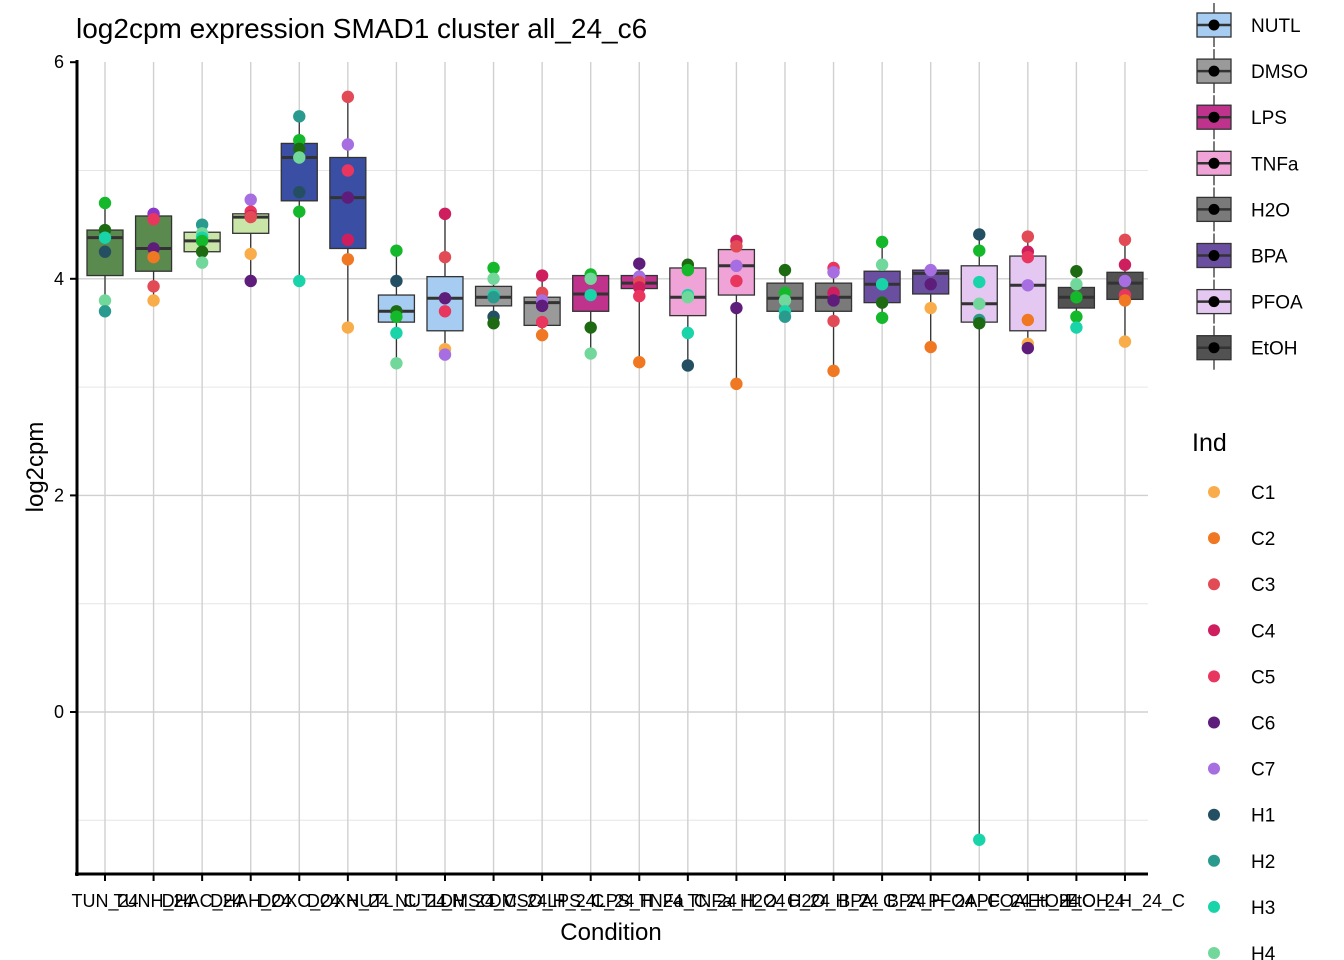 The width and height of the screenshot is (1344, 960). I want to click on legend-dot-C7, so click(1214, 768).